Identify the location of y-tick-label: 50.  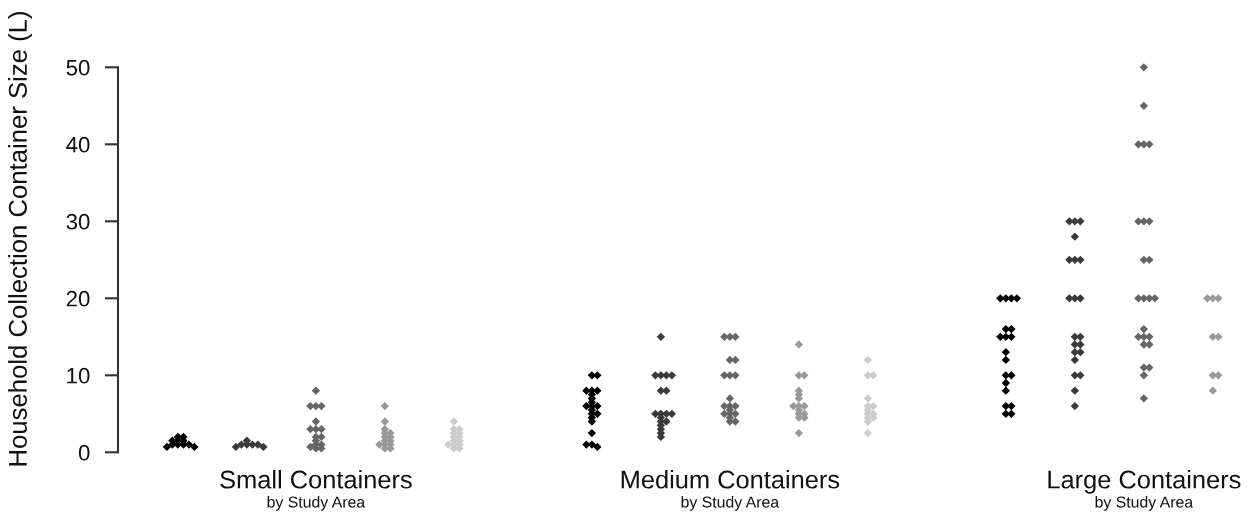
(78, 67).